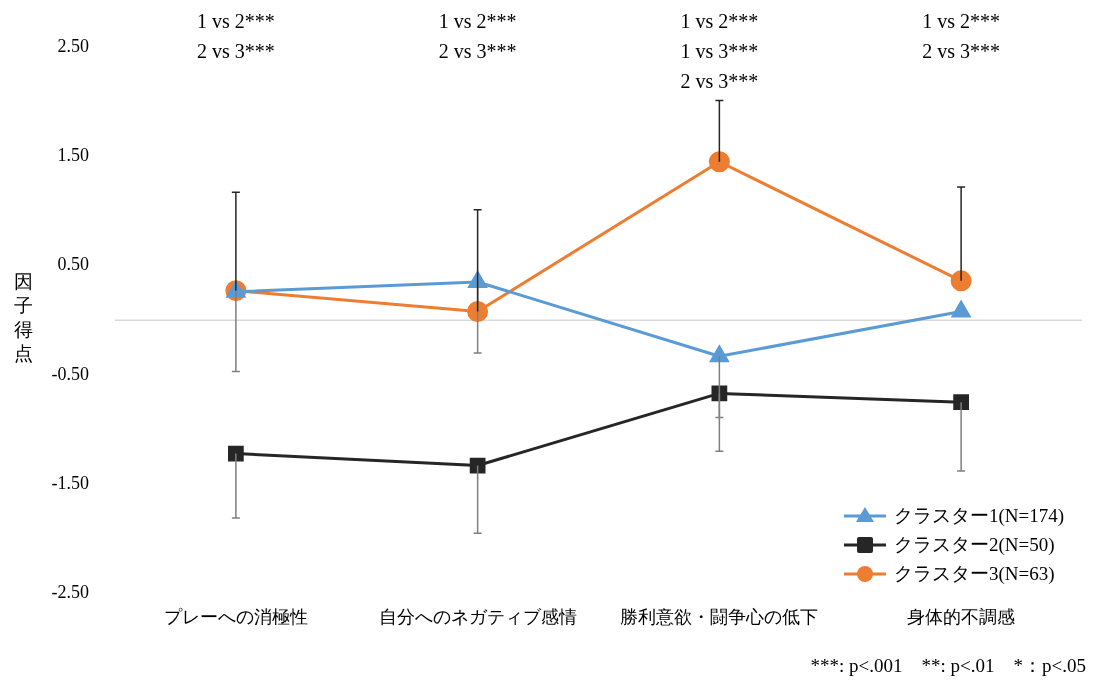  I want to click on legend-label: クラスター2(N=50), so click(974, 544).